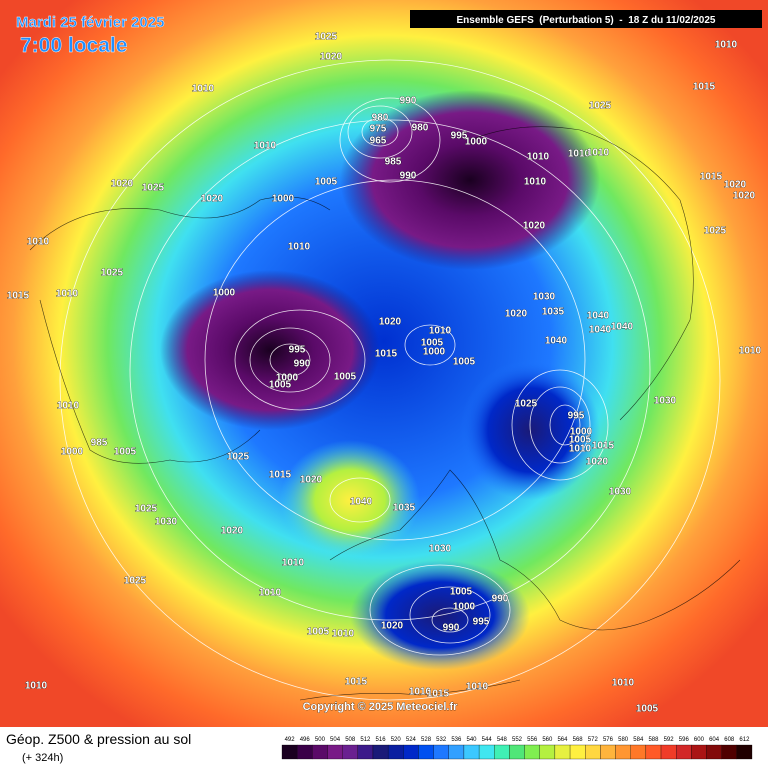  Describe the element at coordinates (653, 740) in the screenshot. I see `colorbar-tick-label: 588` at that location.